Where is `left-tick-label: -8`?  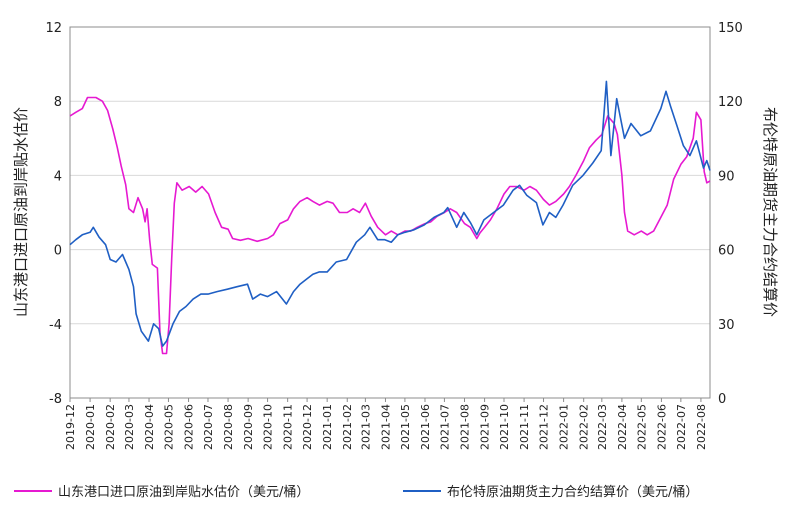 left-tick-label: -8 is located at coordinates (55, 399).